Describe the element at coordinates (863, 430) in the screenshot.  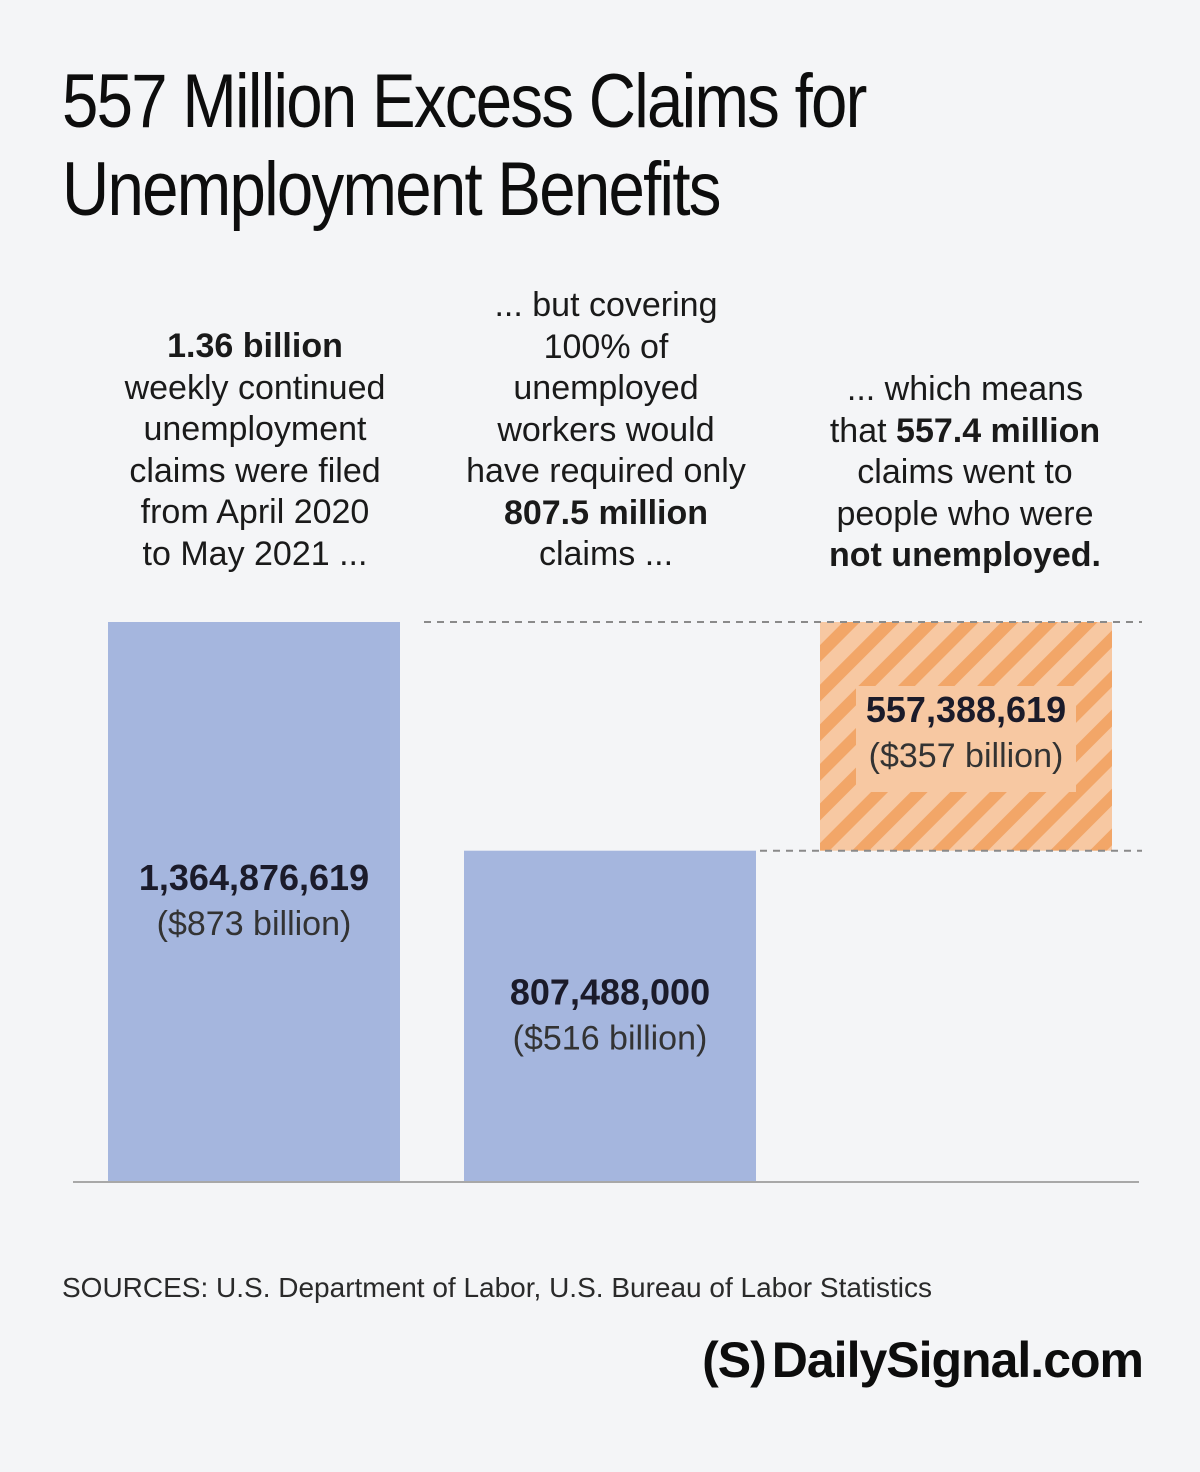
I see `annotation-text: that` at that location.